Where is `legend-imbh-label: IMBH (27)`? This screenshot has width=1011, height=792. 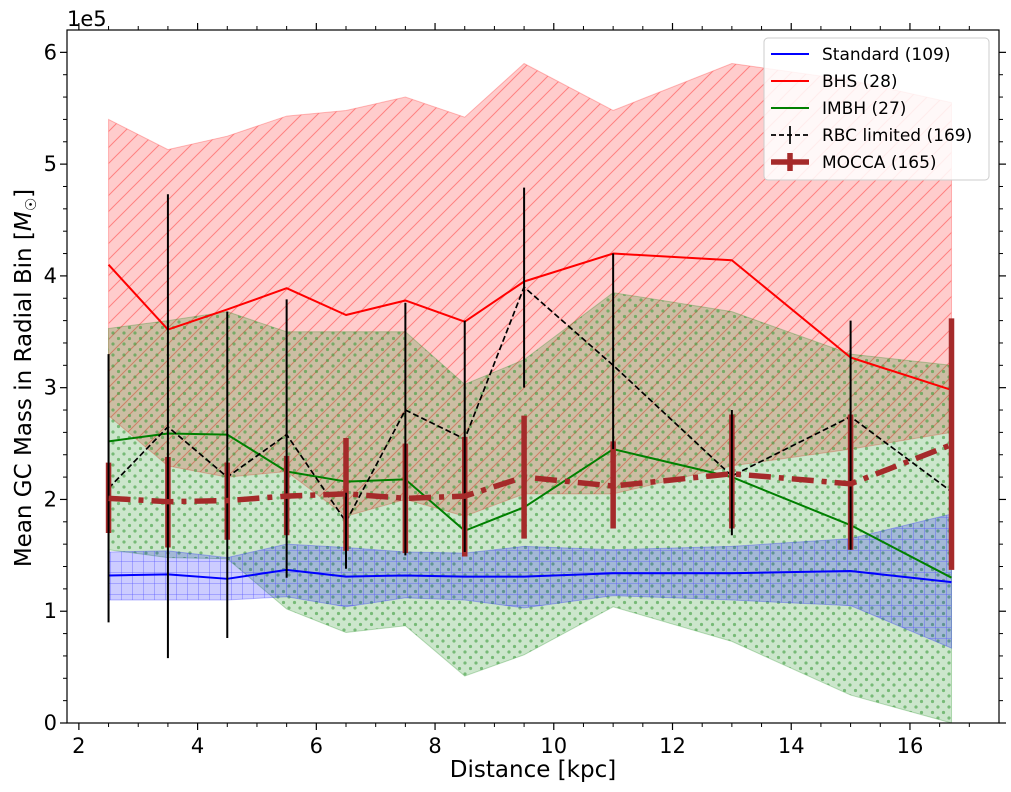 legend-imbh-label: IMBH (27) is located at coordinates (864, 109).